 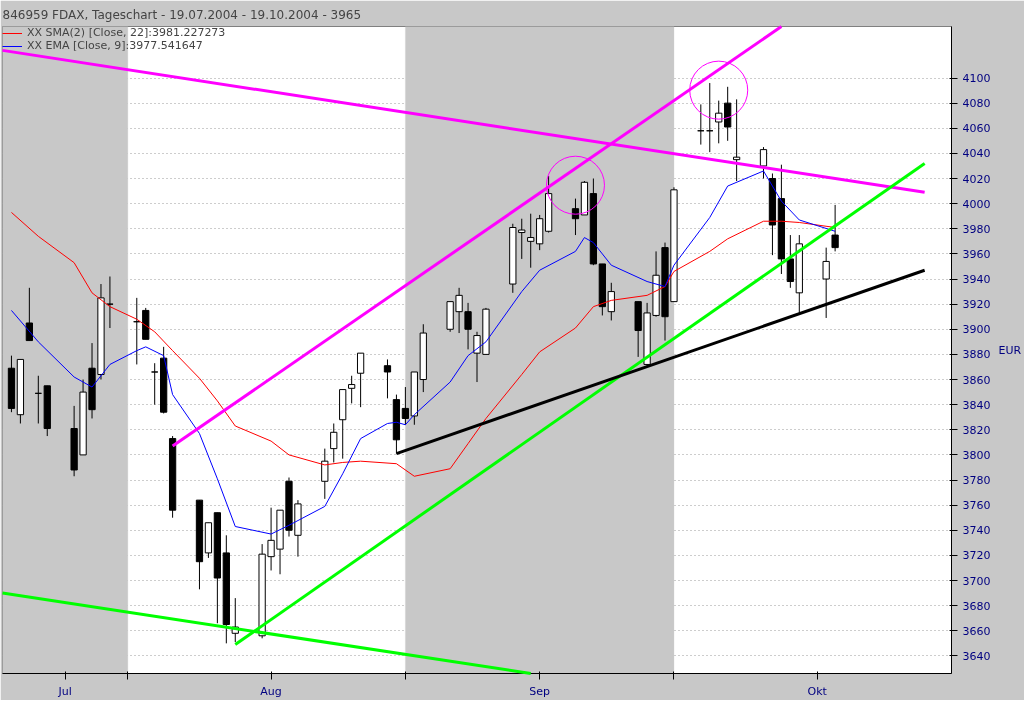 I want to click on y-tick-label: 3820, so click(x=976, y=430).